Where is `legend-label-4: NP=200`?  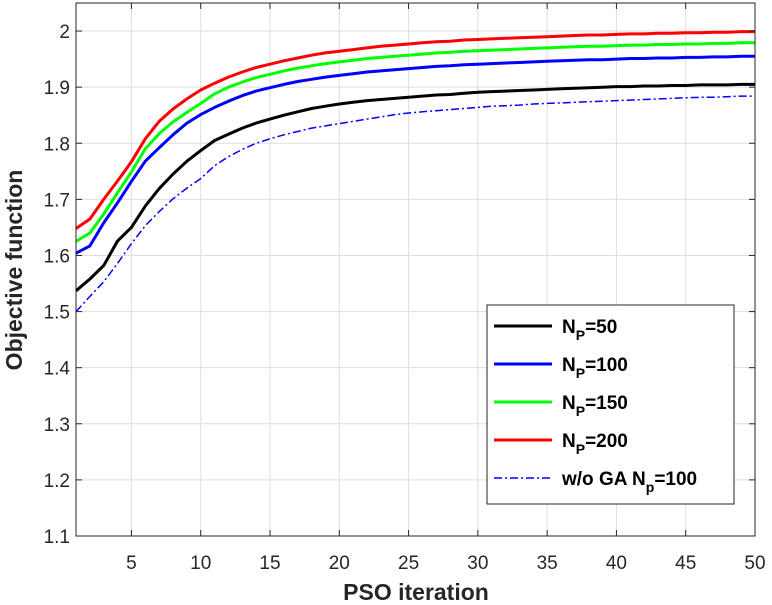 legend-label-4: NP=200 is located at coordinates (595, 444).